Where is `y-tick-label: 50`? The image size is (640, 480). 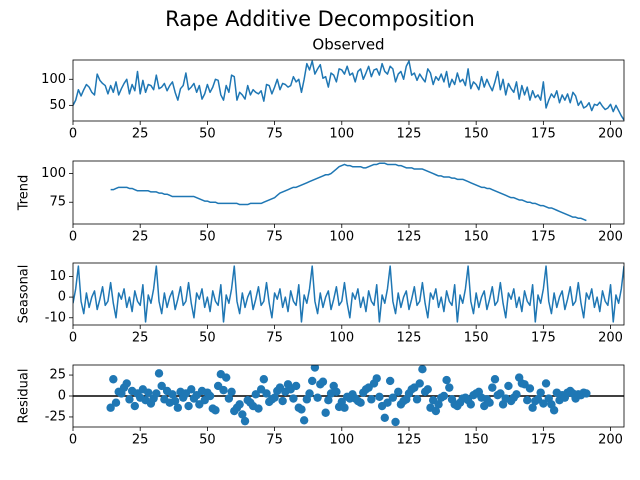
y-tick-label: 50 is located at coordinates (57, 105).